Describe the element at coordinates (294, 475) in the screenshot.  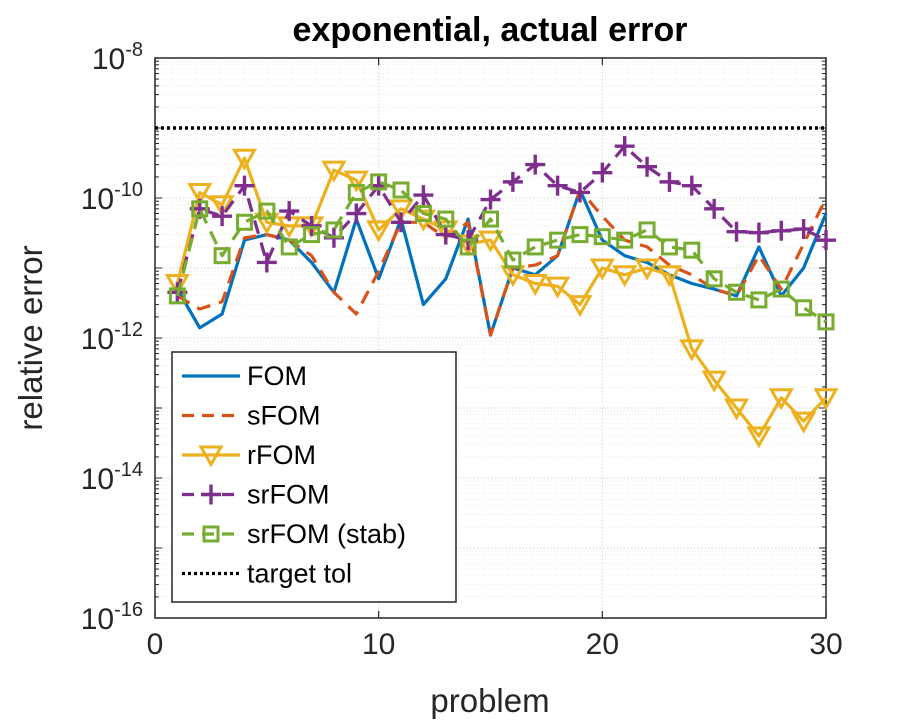
I see `legend-items: FOM sFOM rFOM srFOM srFOM (stab) target tol` at that location.